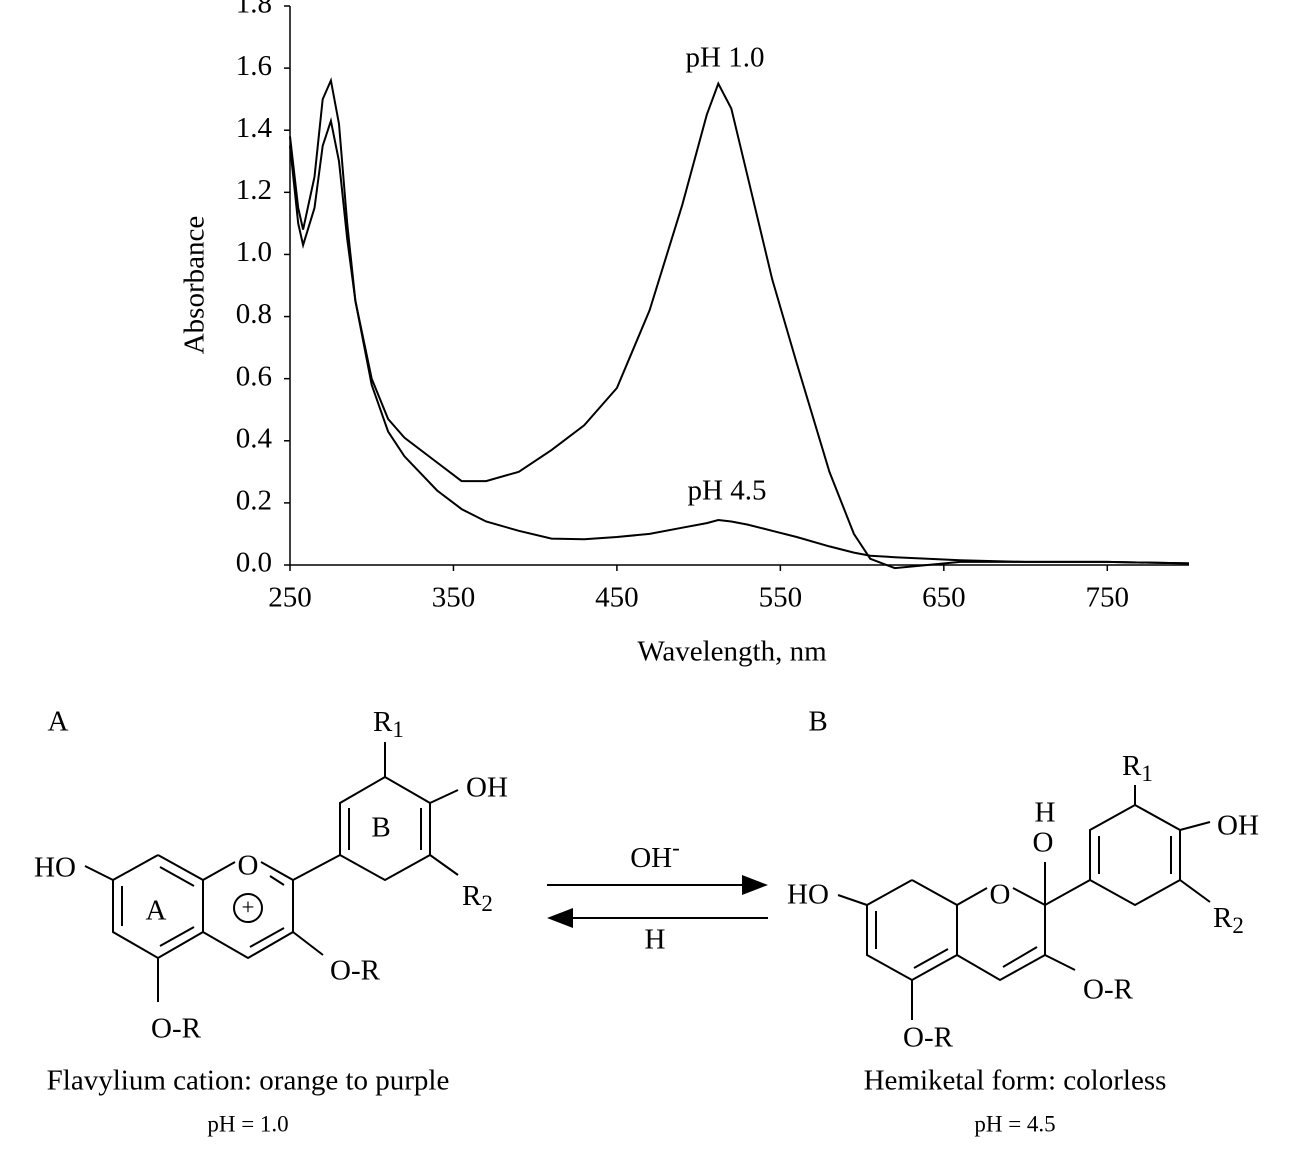  What do you see at coordinates (1108, 598) in the screenshot?
I see `x-tick-label: 750` at bounding box center [1108, 598].